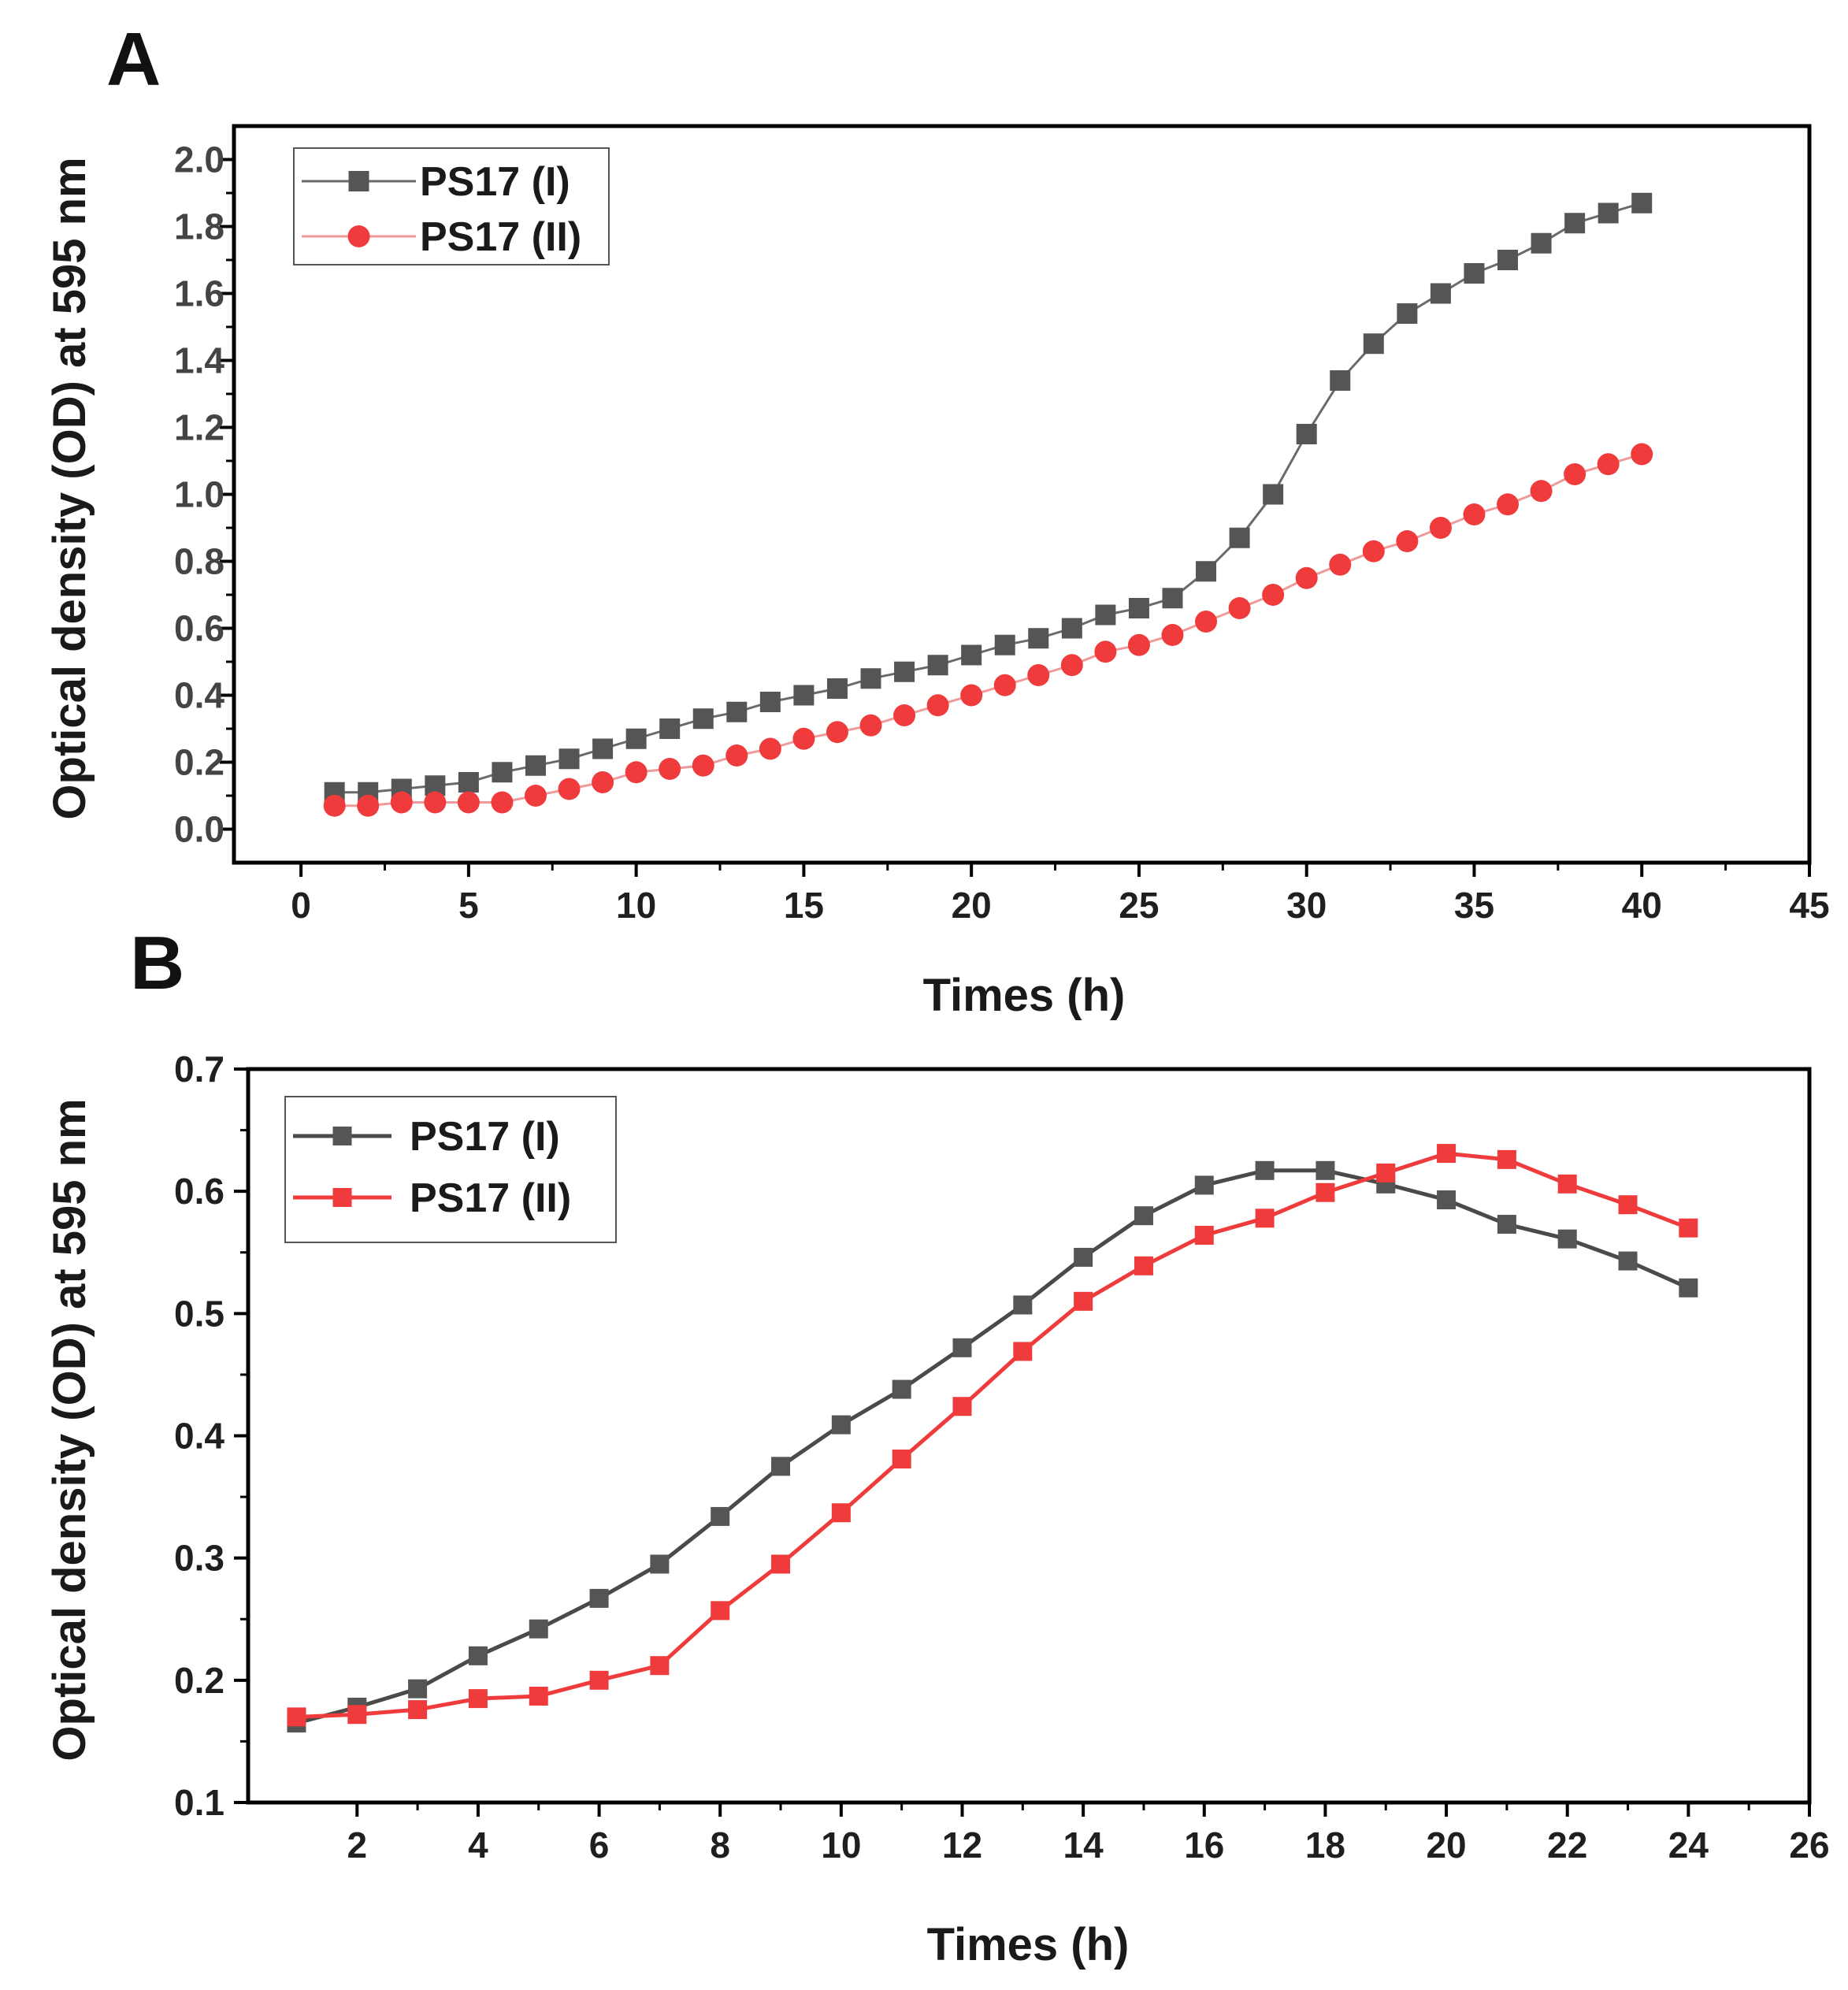  Describe the element at coordinates (199, 293) in the screenshot. I see `y-tick-label: 1.6` at that location.